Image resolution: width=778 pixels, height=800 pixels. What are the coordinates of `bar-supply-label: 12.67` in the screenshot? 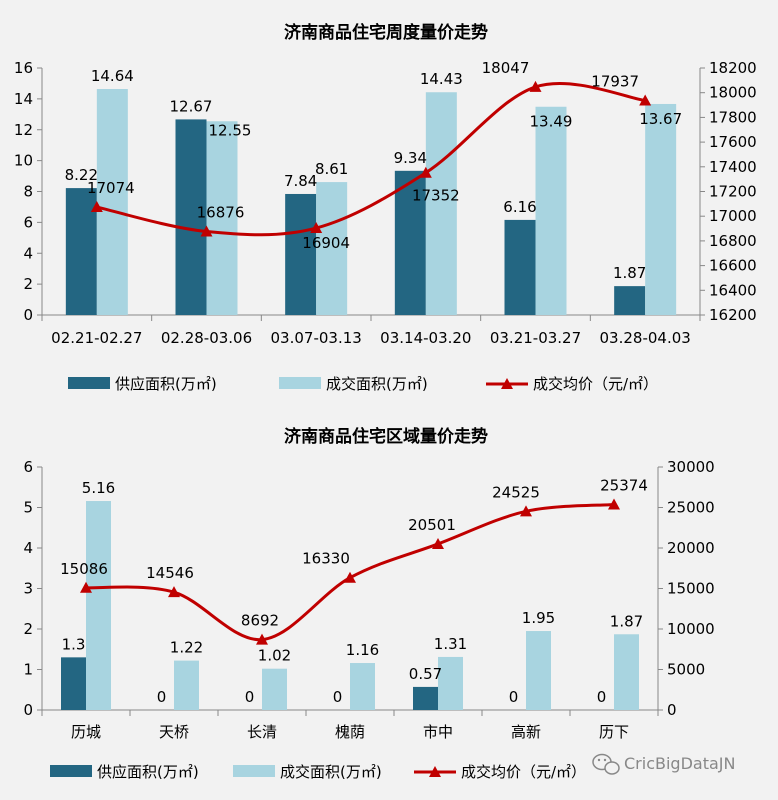 It's located at (191, 106).